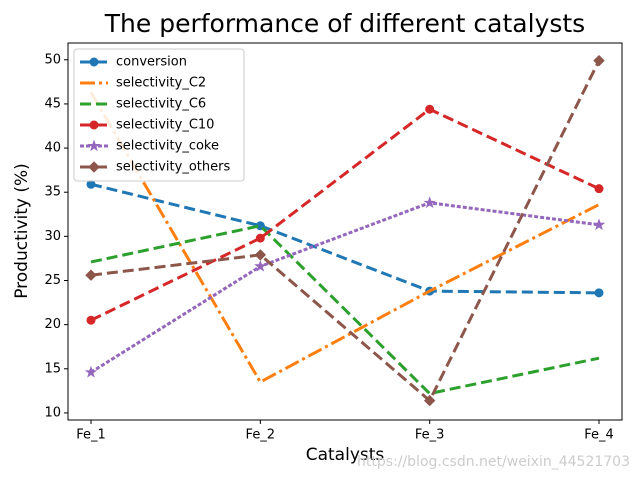 The height and width of the screenshot is (480, 640). I want to click on chart-title: The performance of different catalysts, so click(344, 23).